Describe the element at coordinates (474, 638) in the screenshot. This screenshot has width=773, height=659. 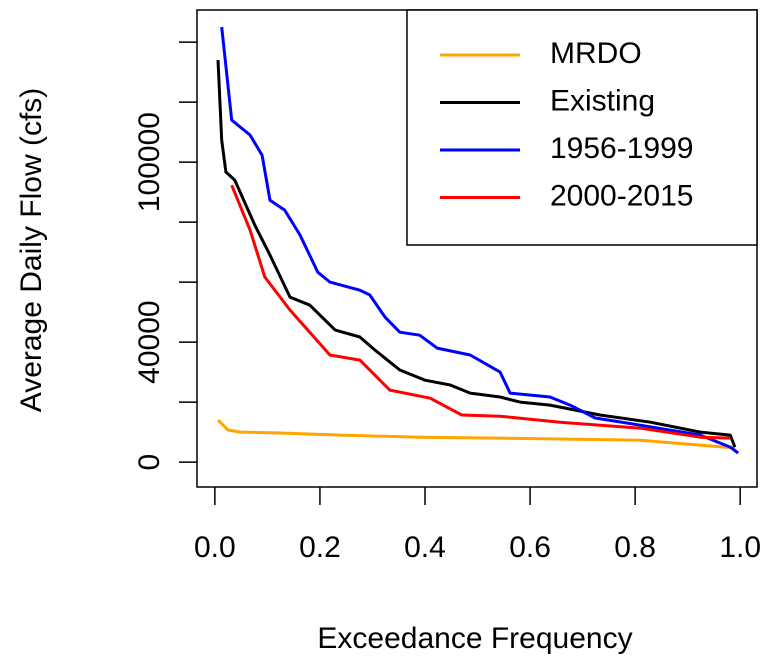
I see `x-axis-title: Exceedance Frequency` at that location.